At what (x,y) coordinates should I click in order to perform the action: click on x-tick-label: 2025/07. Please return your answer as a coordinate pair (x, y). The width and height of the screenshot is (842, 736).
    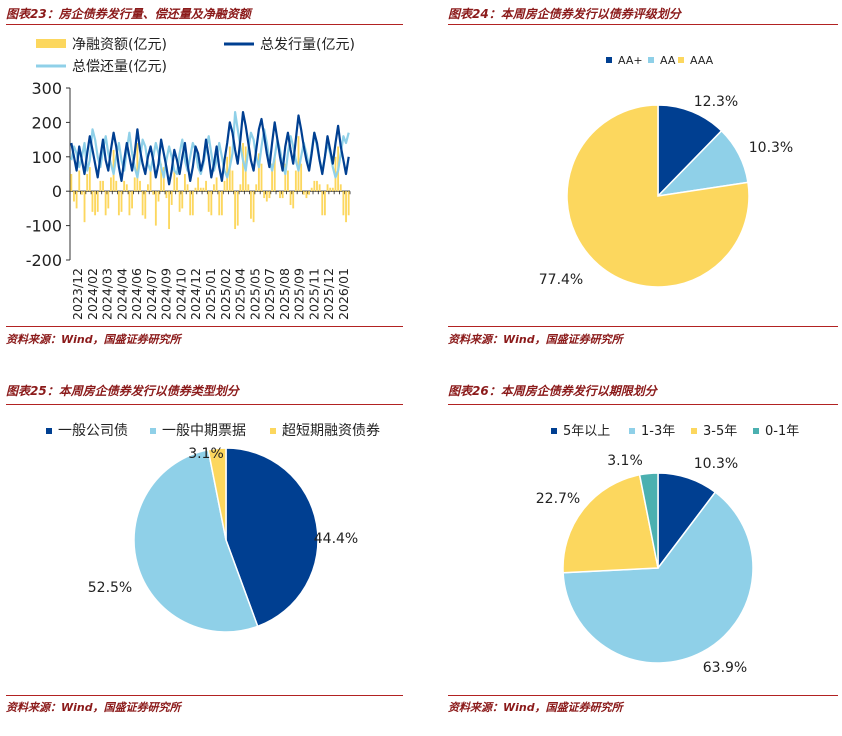
    Looking at the image, I should click on (269, 294).